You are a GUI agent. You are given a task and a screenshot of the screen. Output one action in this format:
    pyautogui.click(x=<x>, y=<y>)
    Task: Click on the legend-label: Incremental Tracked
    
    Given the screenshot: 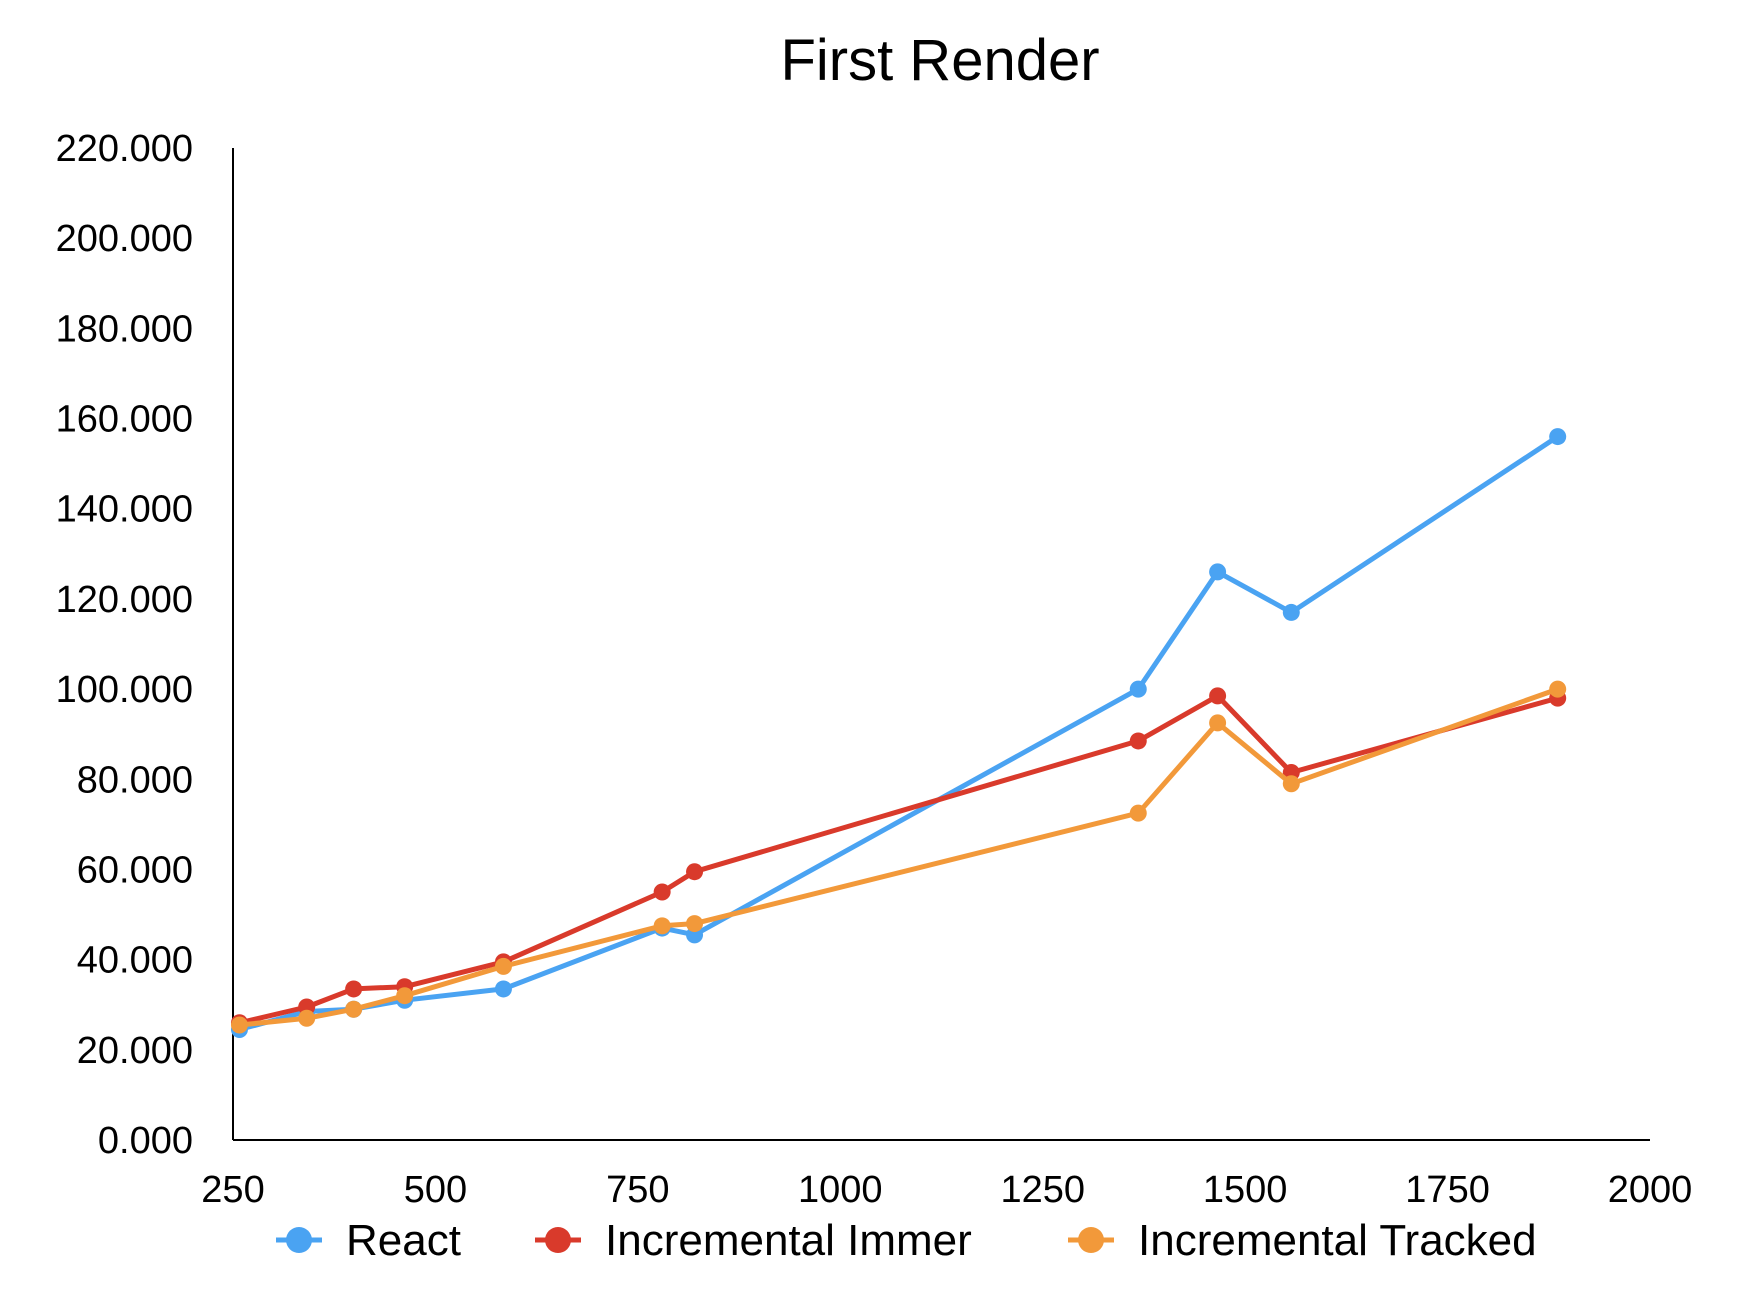 What is the action you would take?
    pyautogui.click(x=1337, y=1240)
    